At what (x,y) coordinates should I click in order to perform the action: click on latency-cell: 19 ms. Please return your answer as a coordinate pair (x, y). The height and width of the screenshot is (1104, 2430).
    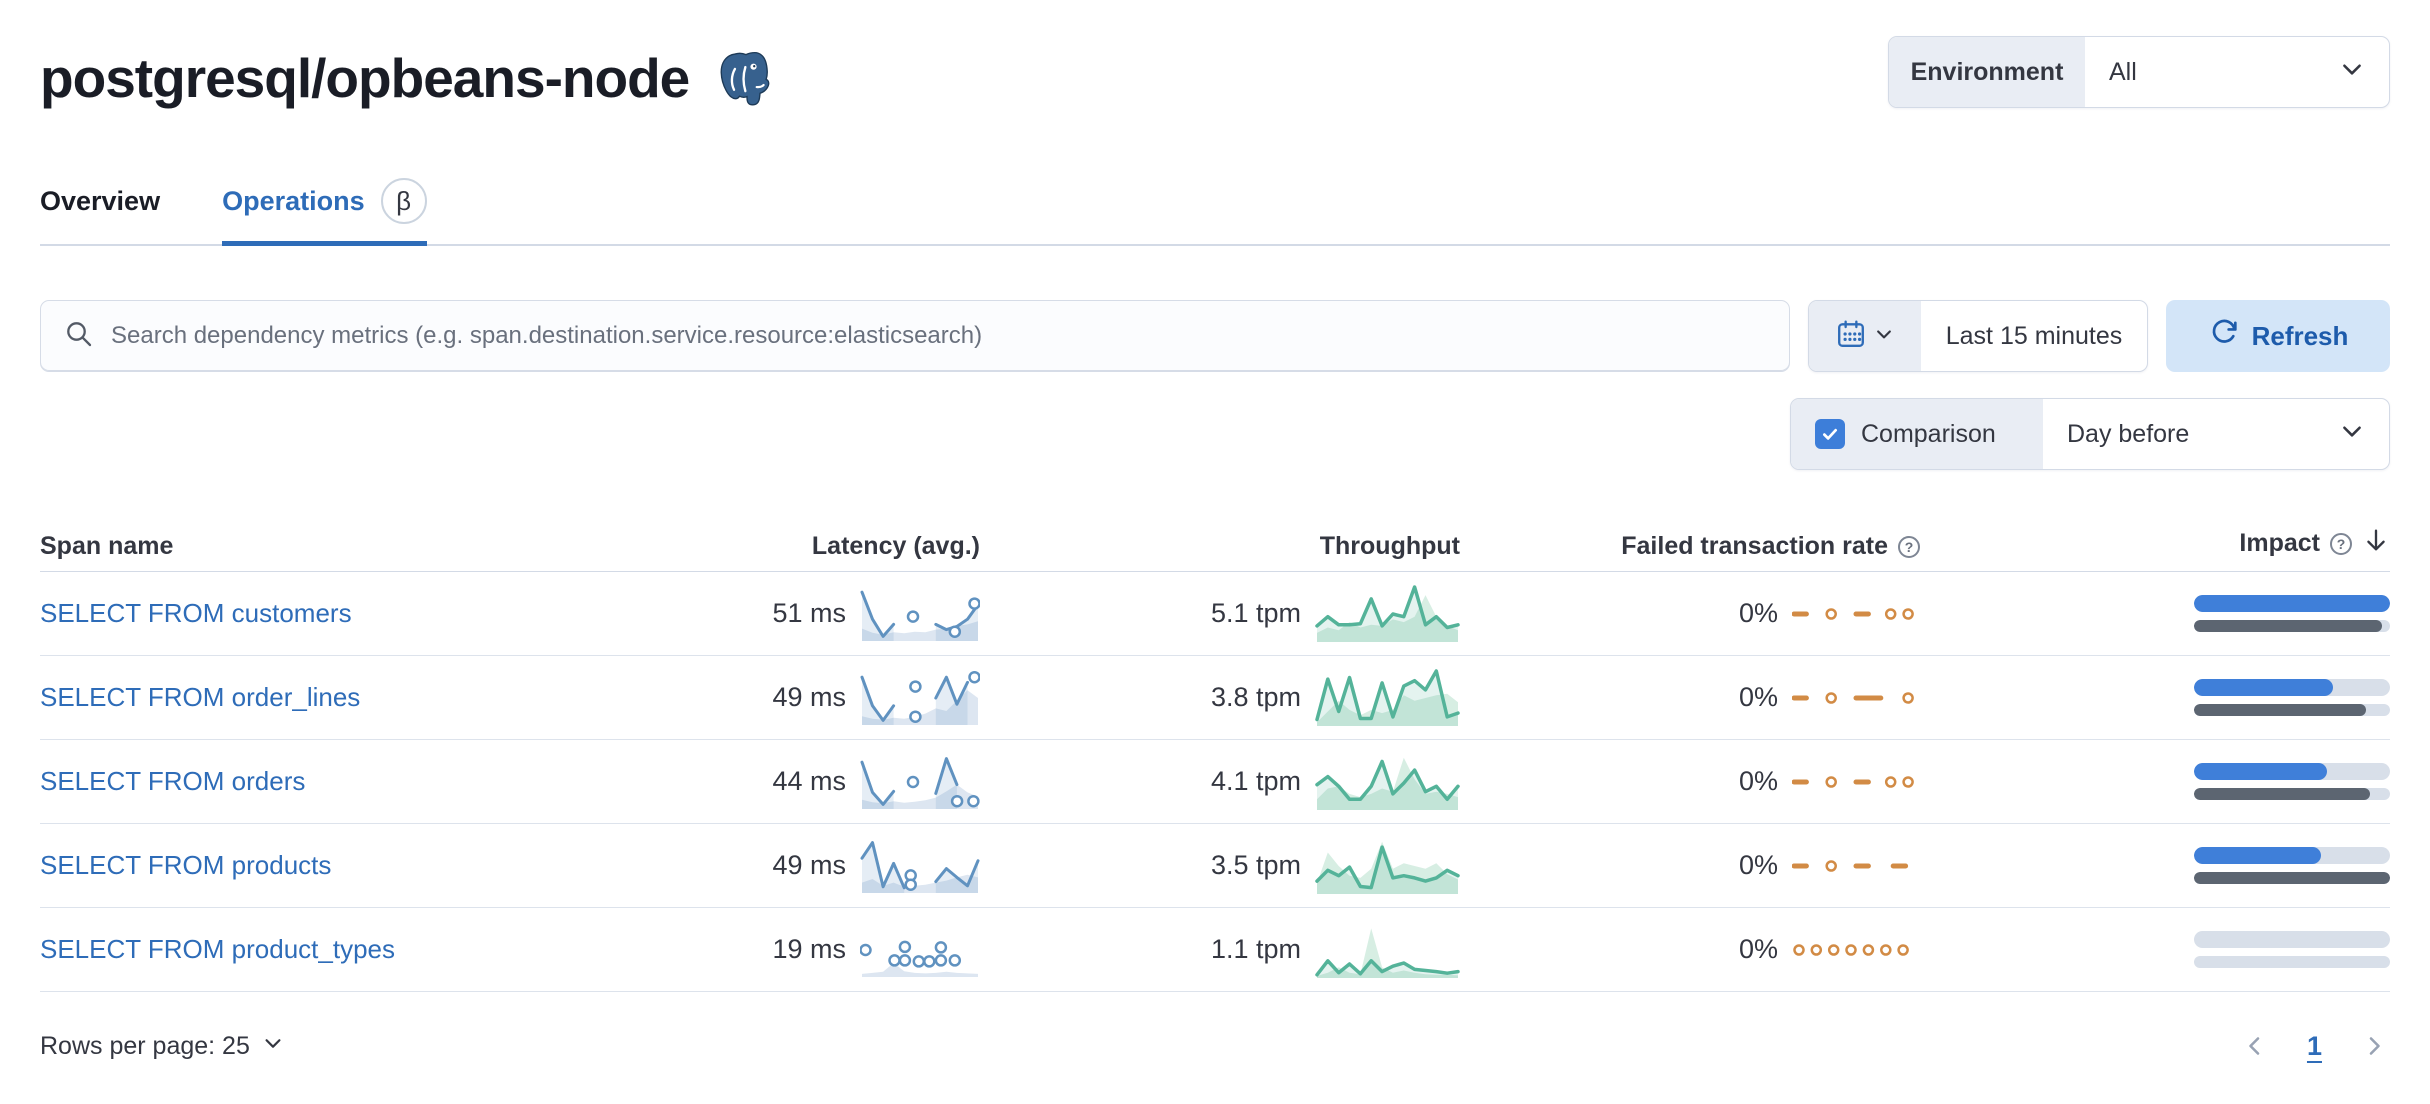
    Looking at the image, I should click on (810, 950).